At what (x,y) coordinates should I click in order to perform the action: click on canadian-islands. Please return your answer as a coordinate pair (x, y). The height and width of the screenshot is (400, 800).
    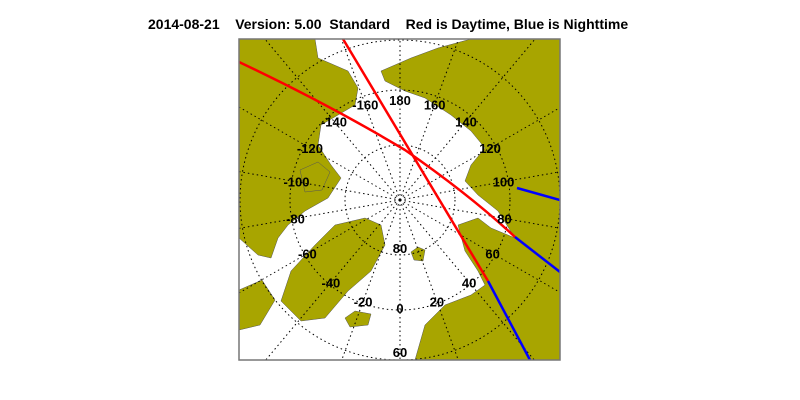
    Looking at the image, I should click on (315, 177).